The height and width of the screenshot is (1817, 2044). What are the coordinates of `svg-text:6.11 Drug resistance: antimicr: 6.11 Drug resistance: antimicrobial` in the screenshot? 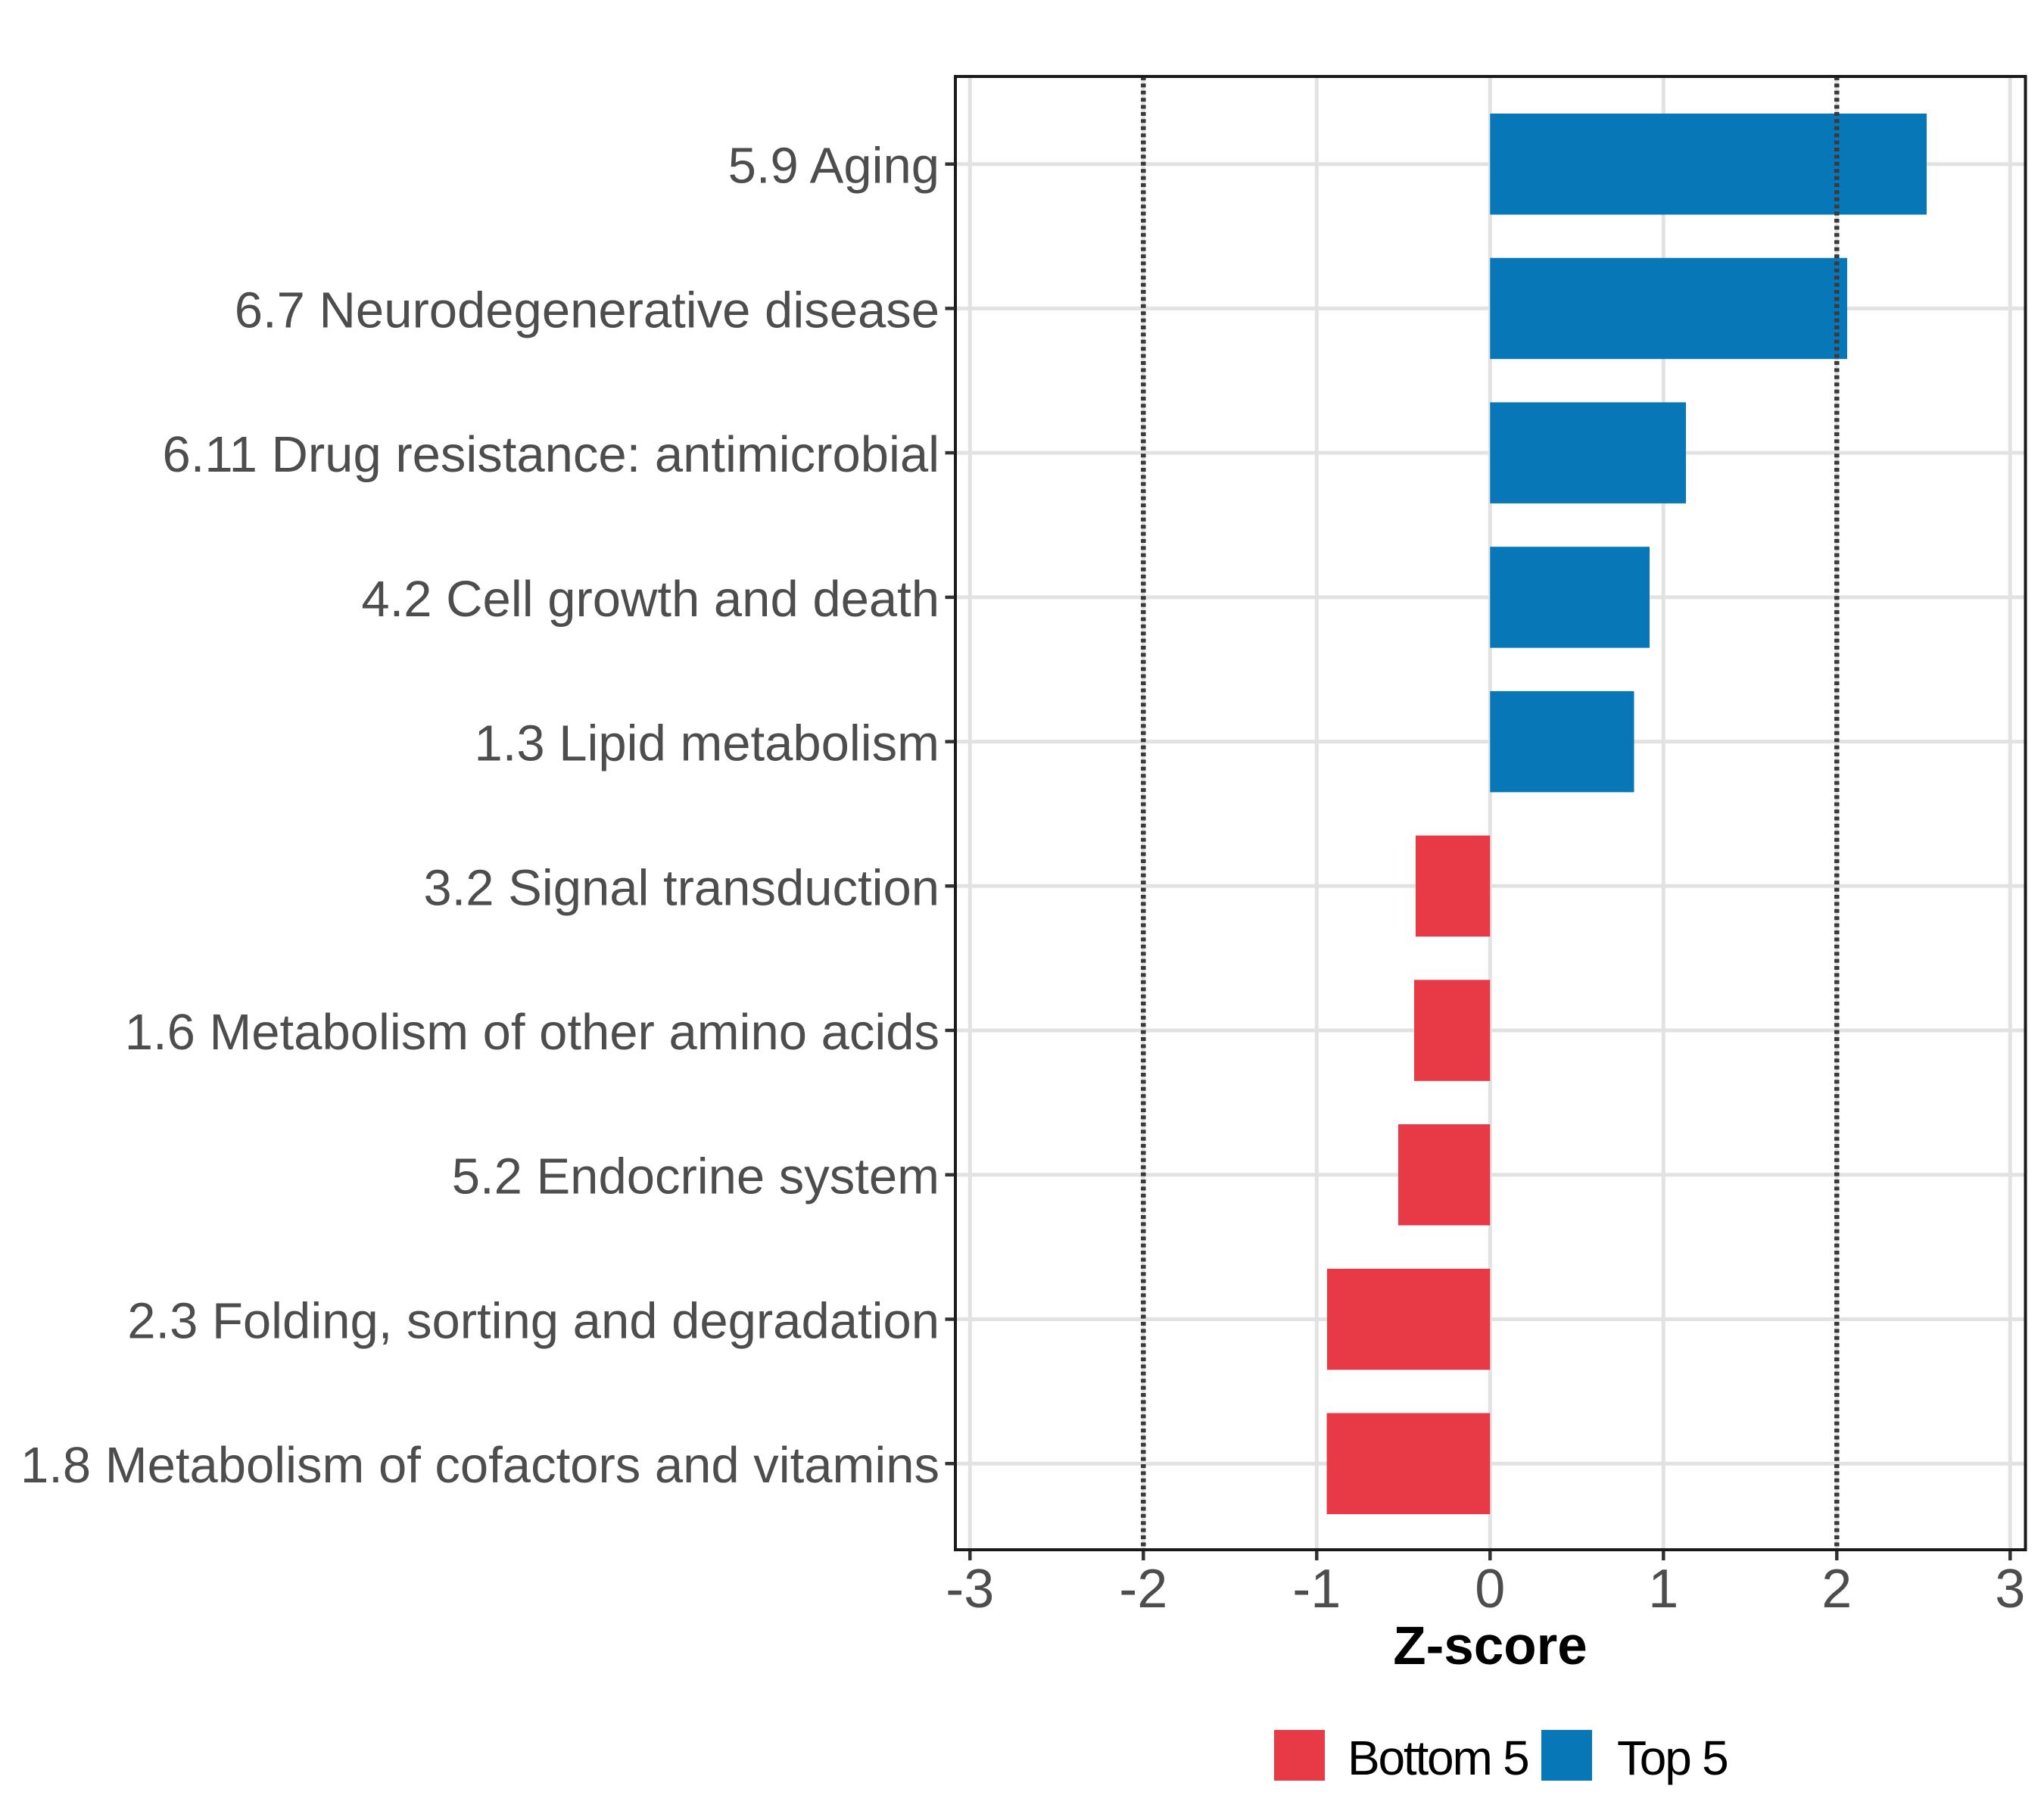 It's located at (550, 454).